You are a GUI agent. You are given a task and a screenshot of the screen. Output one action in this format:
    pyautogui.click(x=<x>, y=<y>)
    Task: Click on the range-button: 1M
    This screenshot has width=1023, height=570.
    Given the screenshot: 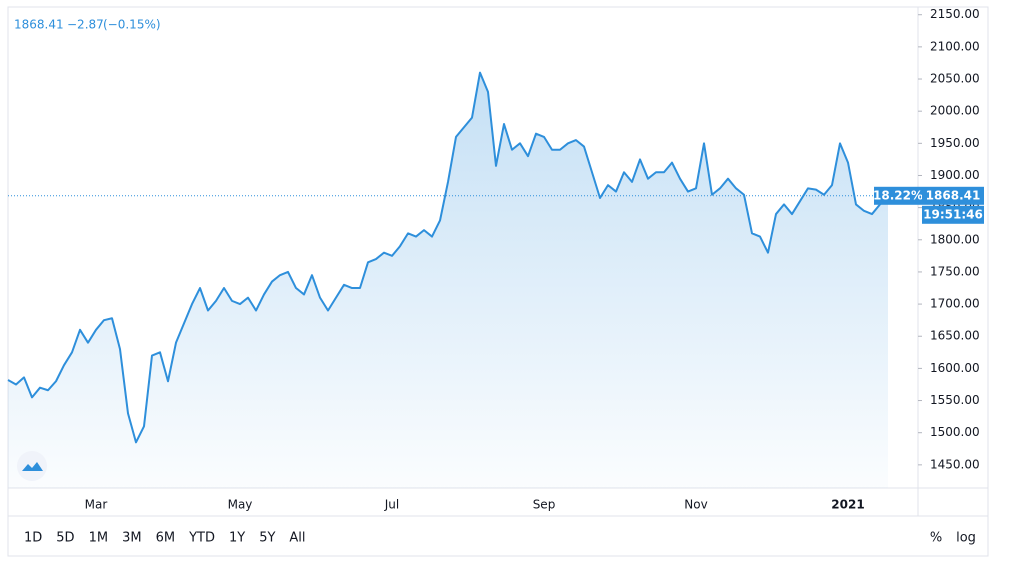 What is the action you would take?
    pyautogui.click(x=99, y=538)
    